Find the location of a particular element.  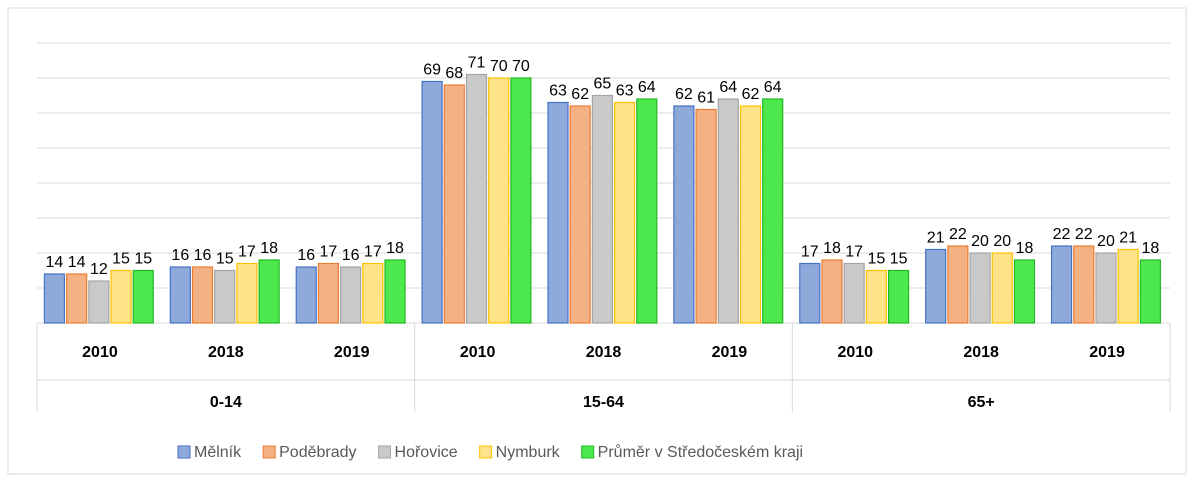

data-label: 68 is located at coordinates (454, 73).